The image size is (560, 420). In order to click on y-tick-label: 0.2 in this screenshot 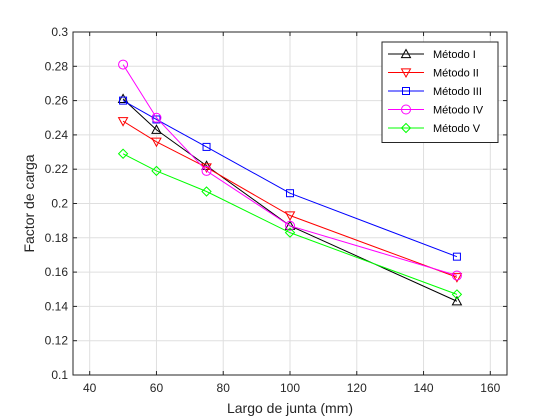, I will do `click(59, 204)`.